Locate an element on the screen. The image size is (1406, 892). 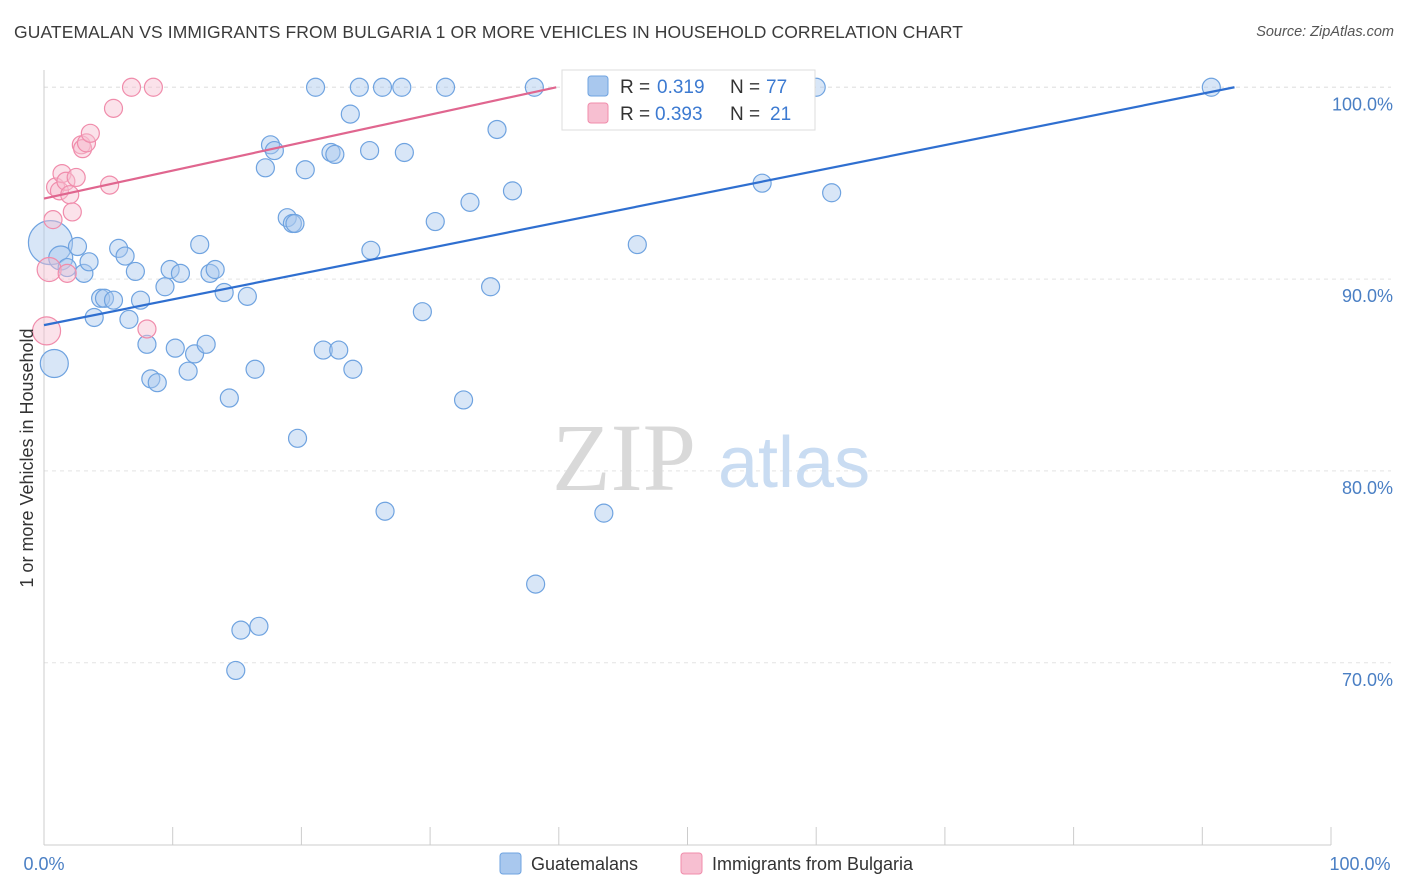
watermark: ZIP atlas is located at coordinates (711, 457).